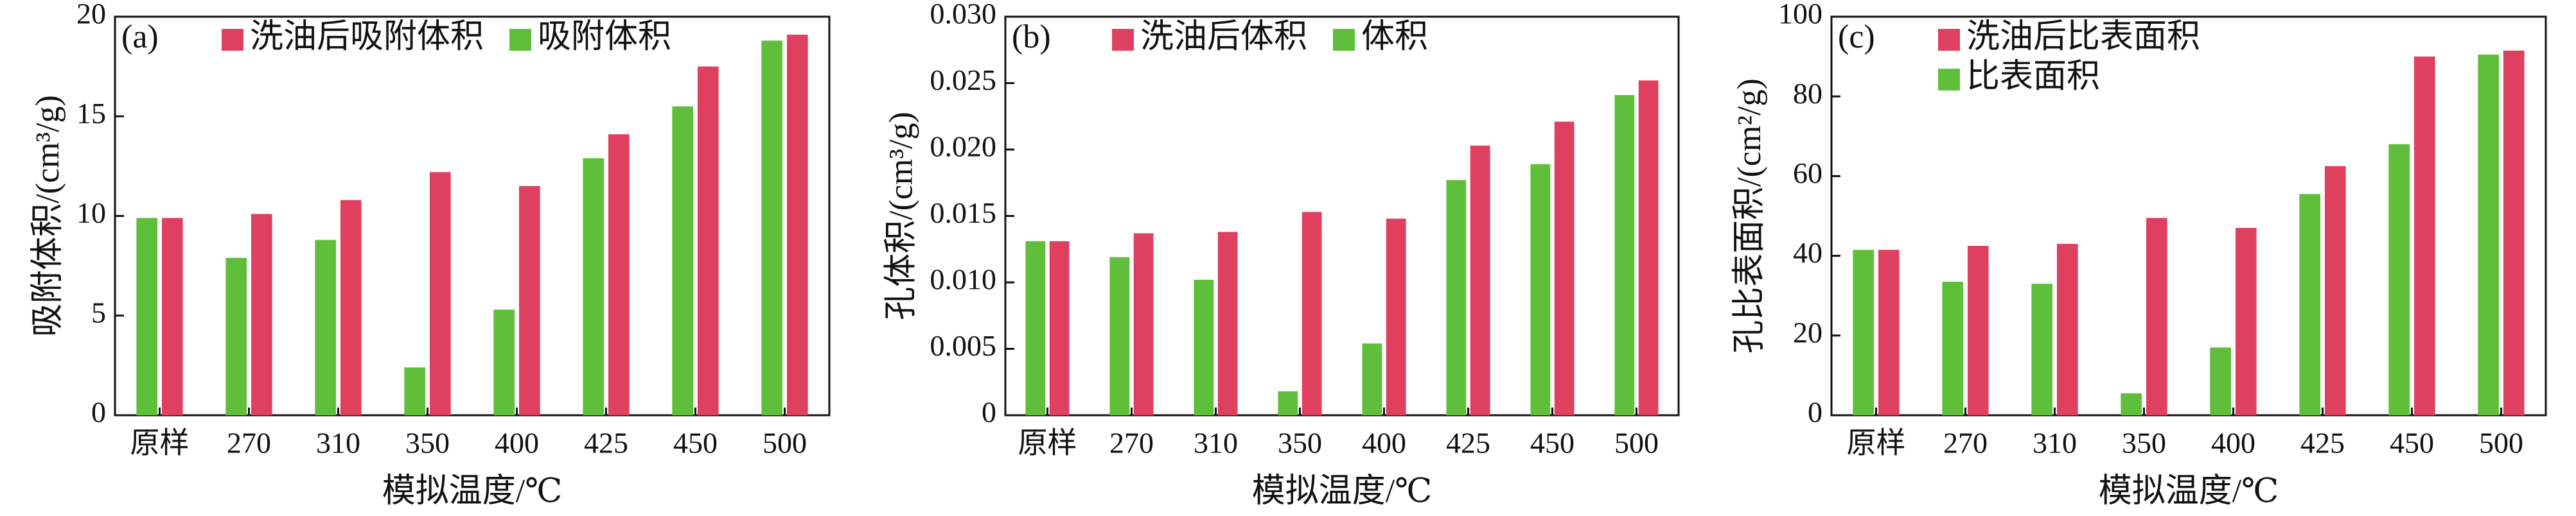 The image size is (2576, 516). What do you see at coordinates (1800, 15) in the screenshot?
I see `y-tick-label: 100` at bounding box center [1800, 15].